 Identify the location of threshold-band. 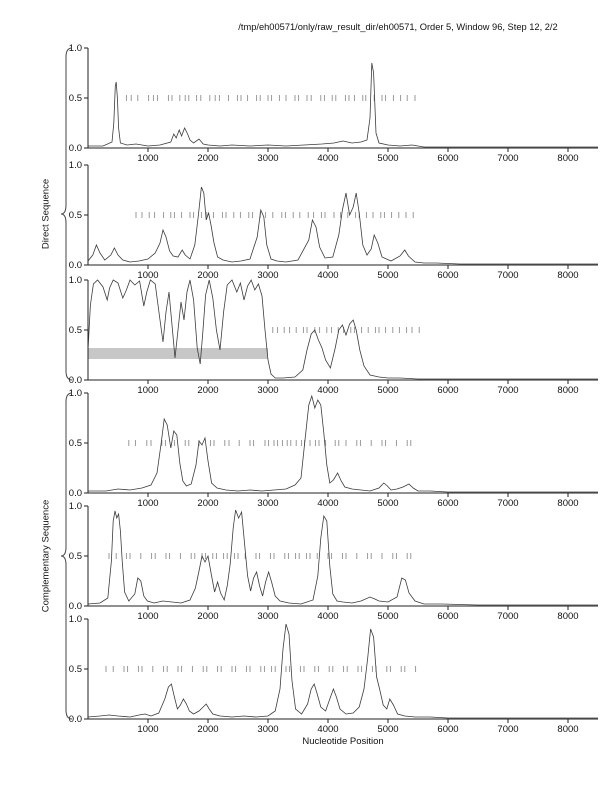
(178, 353).